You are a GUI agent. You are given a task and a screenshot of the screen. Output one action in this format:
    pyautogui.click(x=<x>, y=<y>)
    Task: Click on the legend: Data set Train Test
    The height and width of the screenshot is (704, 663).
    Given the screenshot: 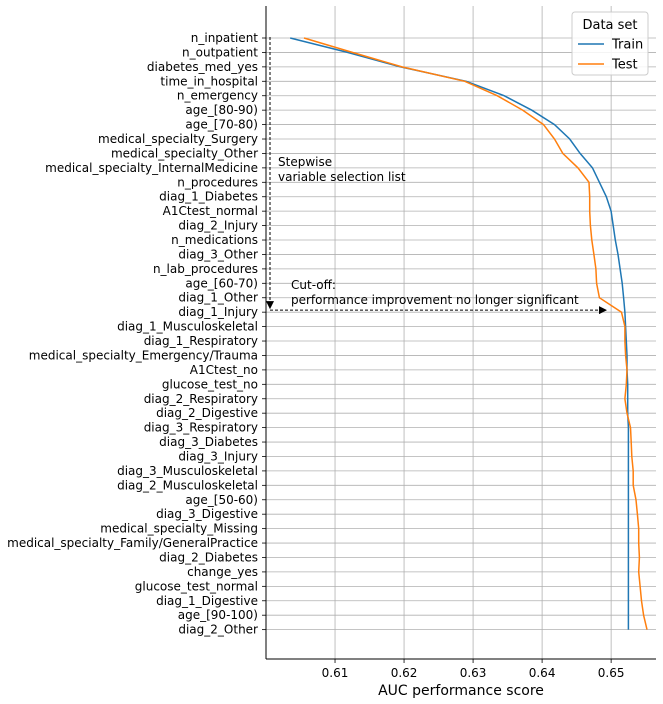 What is the action you would take?
    pyautogui.click(x=610, y=43)
    